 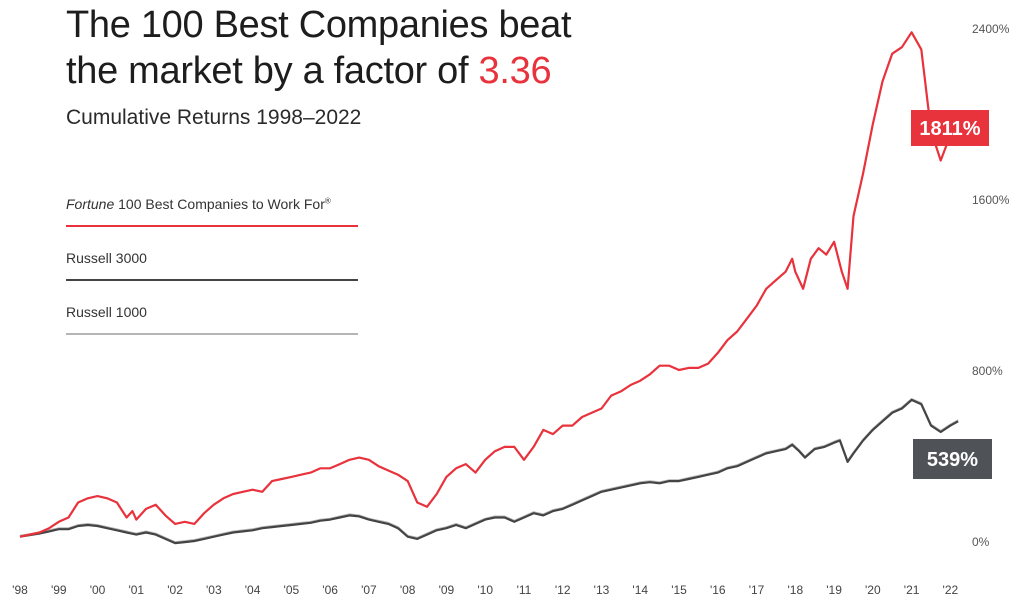 I want to click on legend-fortune-rest: 100 Best Companies to Work For, so click(x=219, y=204).